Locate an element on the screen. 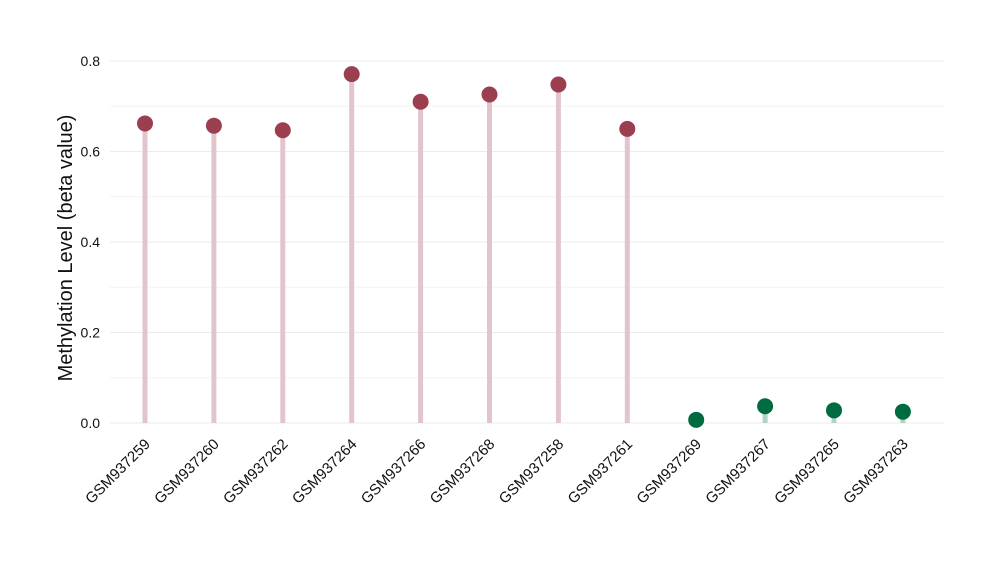 The width and height of the screenshot is (1000, 580). y-axis-ticks: 0.0 0.2 0.4 0.6 0.8 is located at coordinates (91, 242).